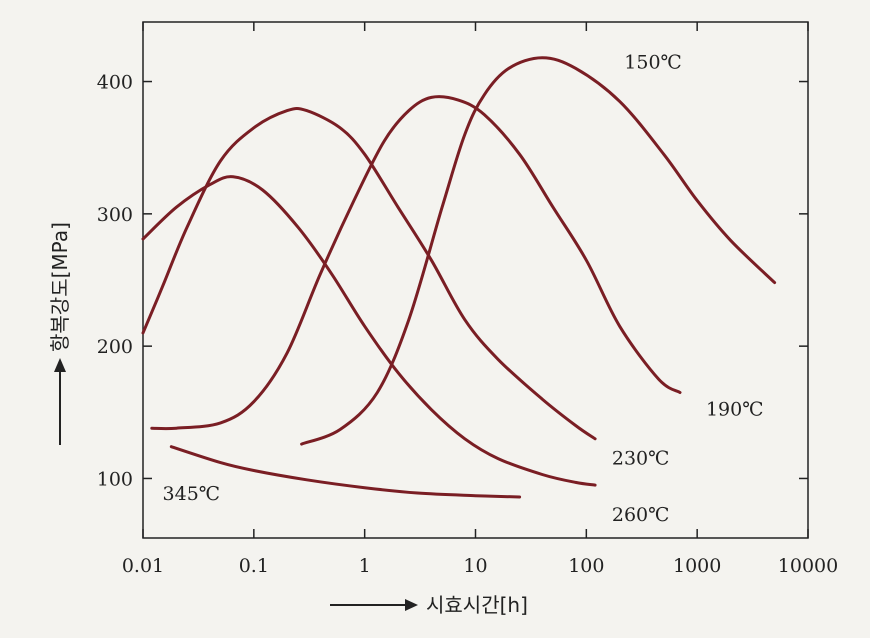  Describe the element at coordinates (60, 365) in the screenshot. I see `y-axis-arrow-head` at that location.